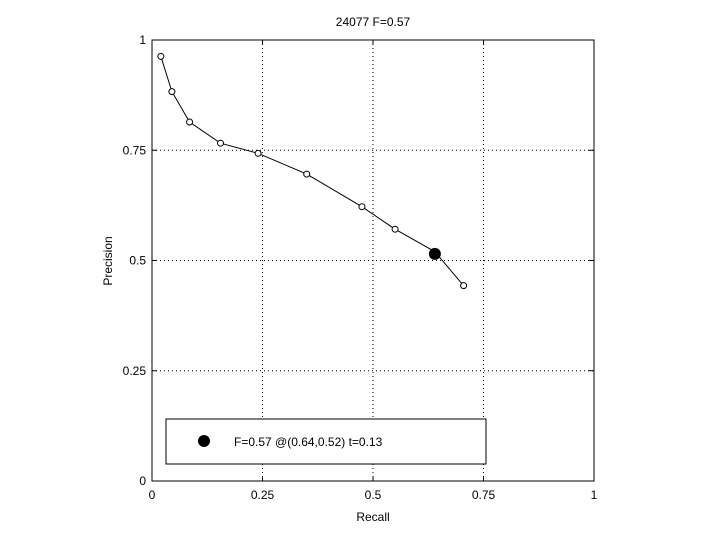 The width and height of the screenshot is (720, 540). I want to click on x-tick-label: 0, so click(152, 495).